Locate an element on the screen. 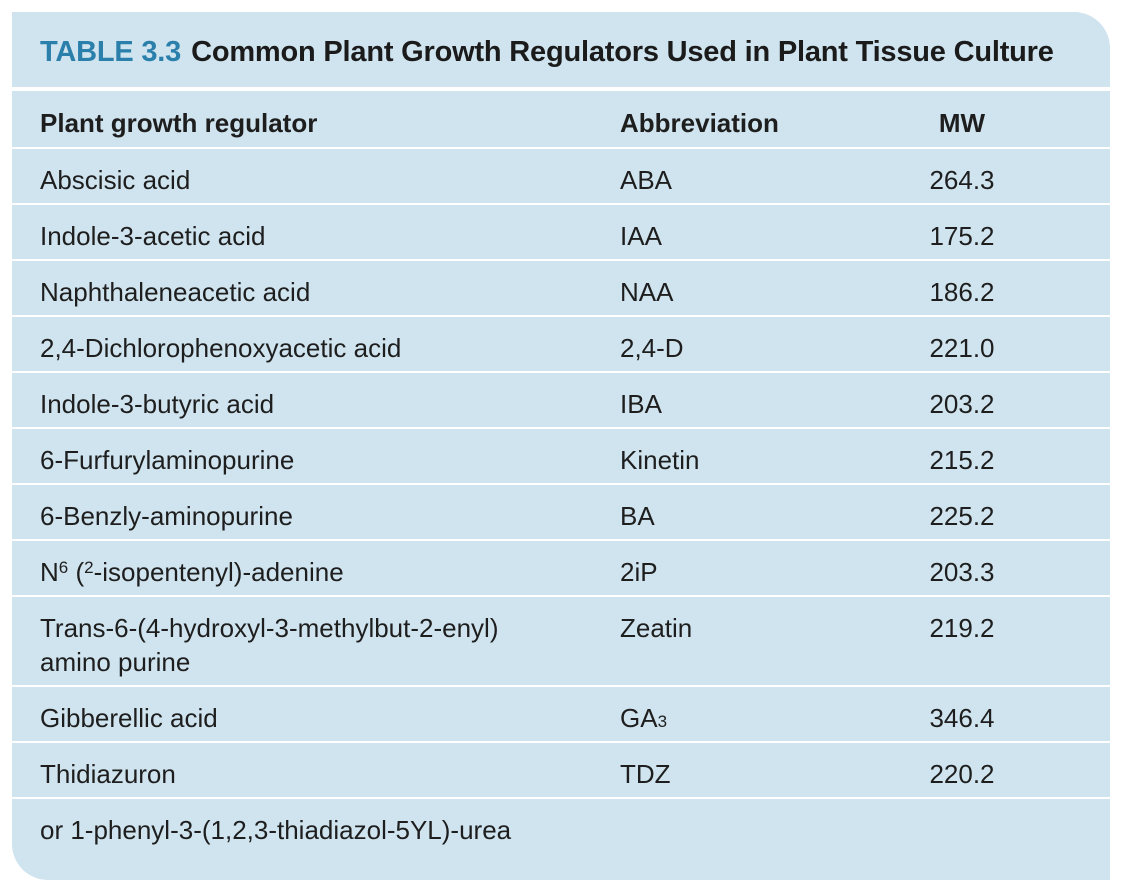  abbr-subscript: 3 is located at coordinates (662, 721).